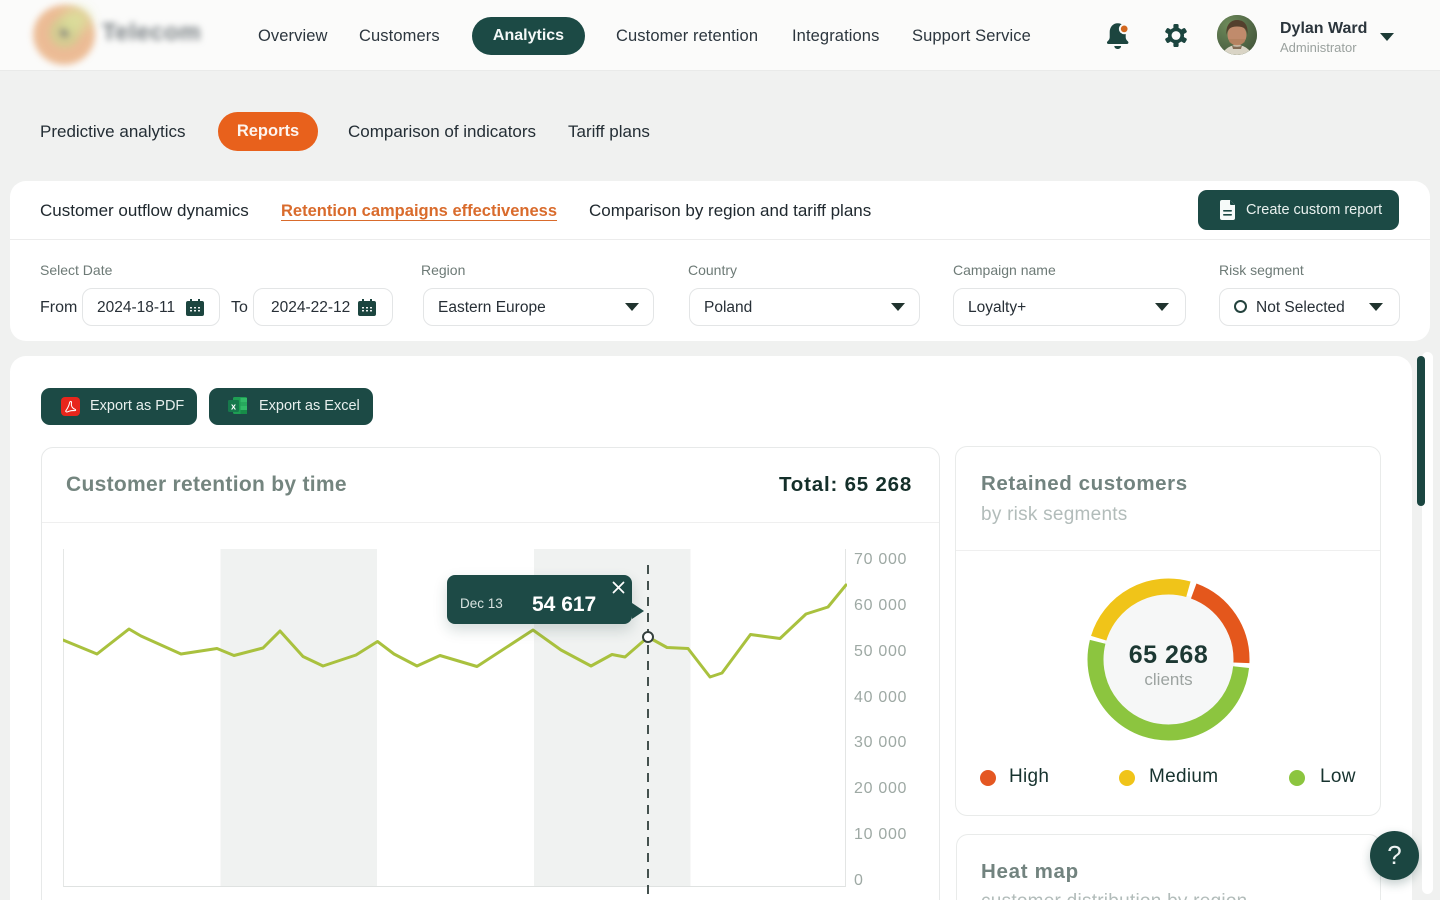 Image resolution: width=1440 pixels, height=900 pixels. Describe the element at coordinates (1168, 655) in the screenshot. I see `svg-text: 65 268` at that location.